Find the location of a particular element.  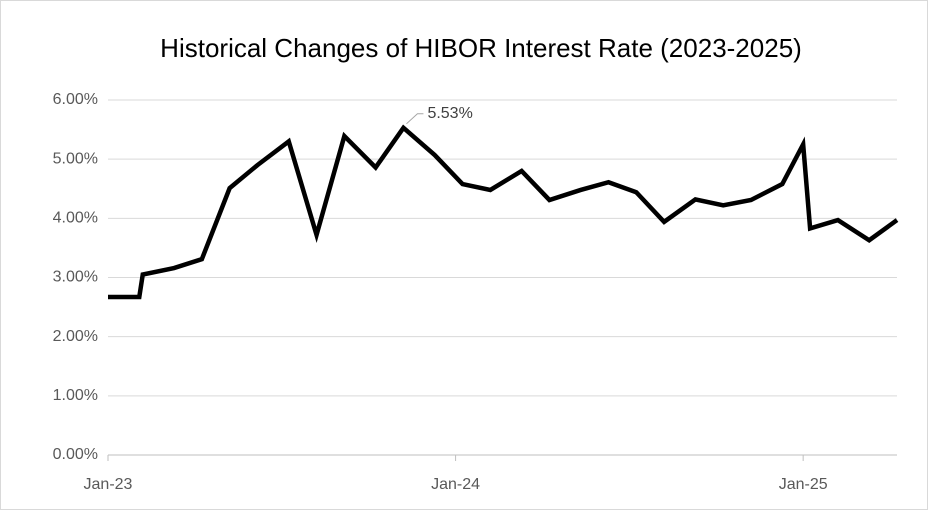

data-label: 5.53% is located at coordinates (449, 113).